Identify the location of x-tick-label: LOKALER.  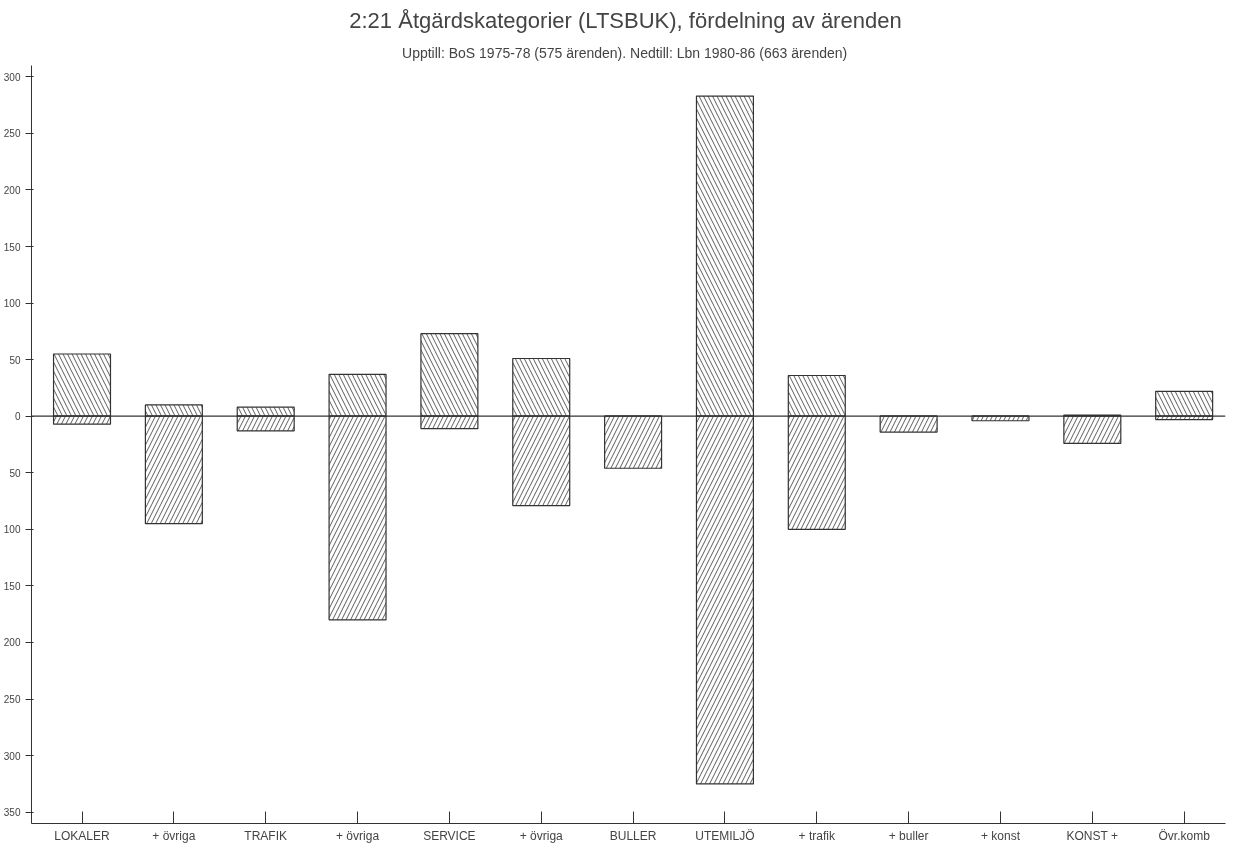
(82, 835).